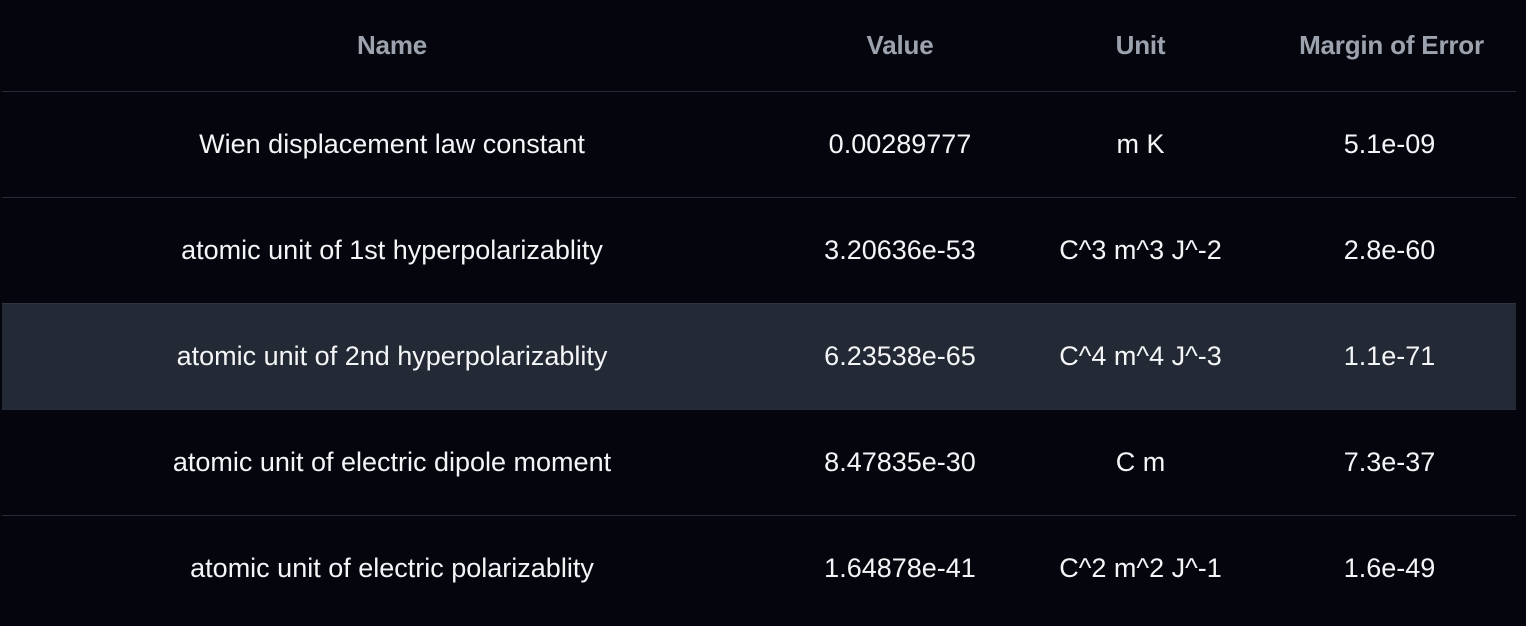 Image resolution: width=1526 pixels, height=626 pixels. I want to click on cell-unit: C^4 m^4 J^-3, so click(1140, 356).